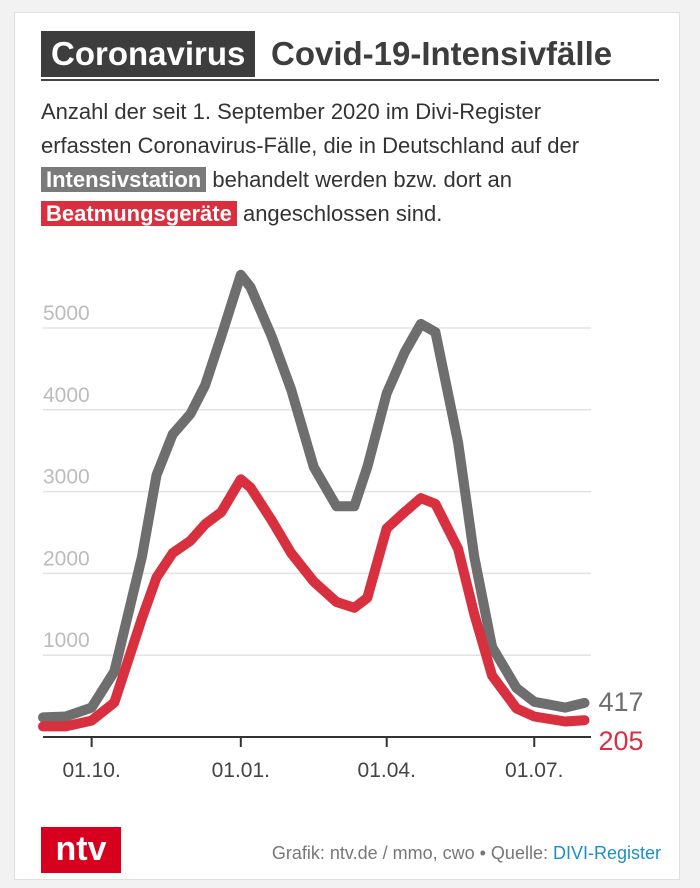 The image size is (700, 888). I want to click on ntv-logo: ntv, so click(81, 850).